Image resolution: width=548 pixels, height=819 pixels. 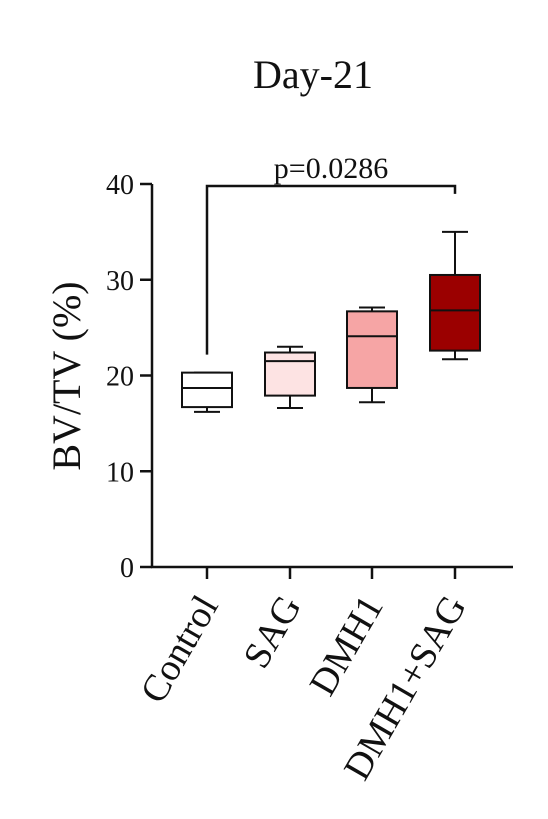 I want to click on y-tick-label: 40, so click(x=120, y=185).